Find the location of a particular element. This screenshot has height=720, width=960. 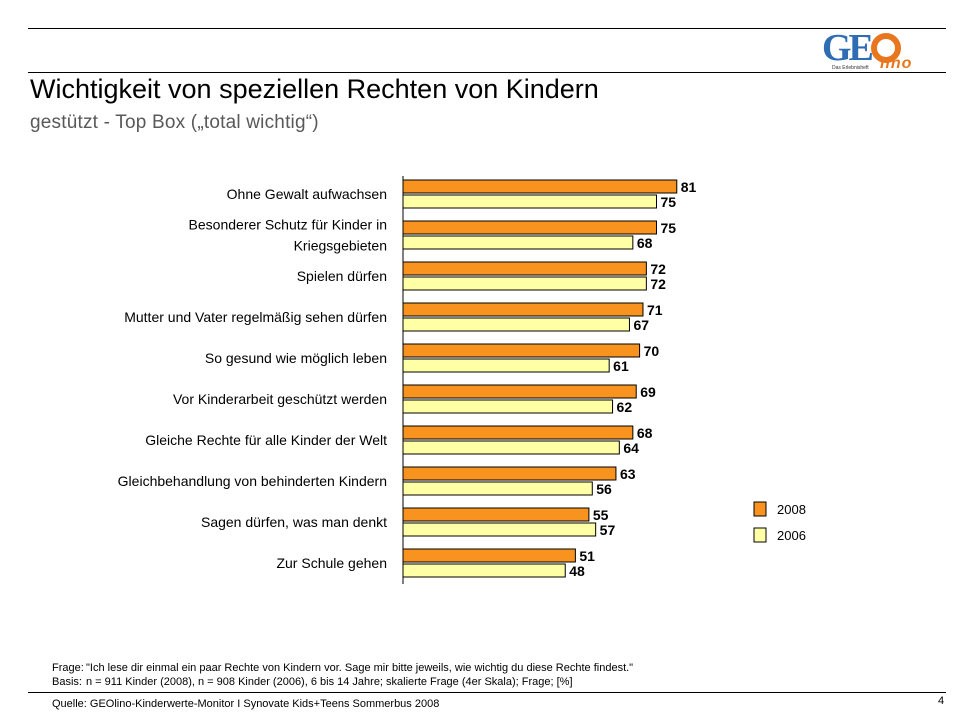

category-label: Zur Schule gehen is located at coordinates (331, 563).